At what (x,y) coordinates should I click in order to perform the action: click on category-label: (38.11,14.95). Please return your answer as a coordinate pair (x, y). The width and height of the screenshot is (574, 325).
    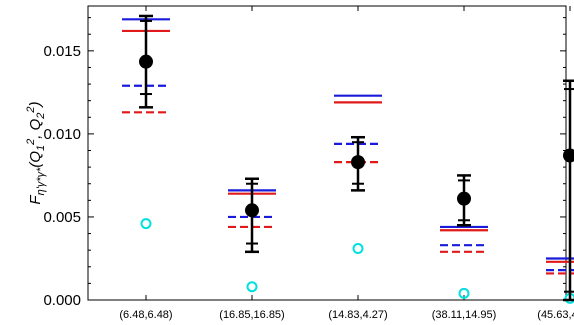
    Looking at the image, I should click on (464, 315).